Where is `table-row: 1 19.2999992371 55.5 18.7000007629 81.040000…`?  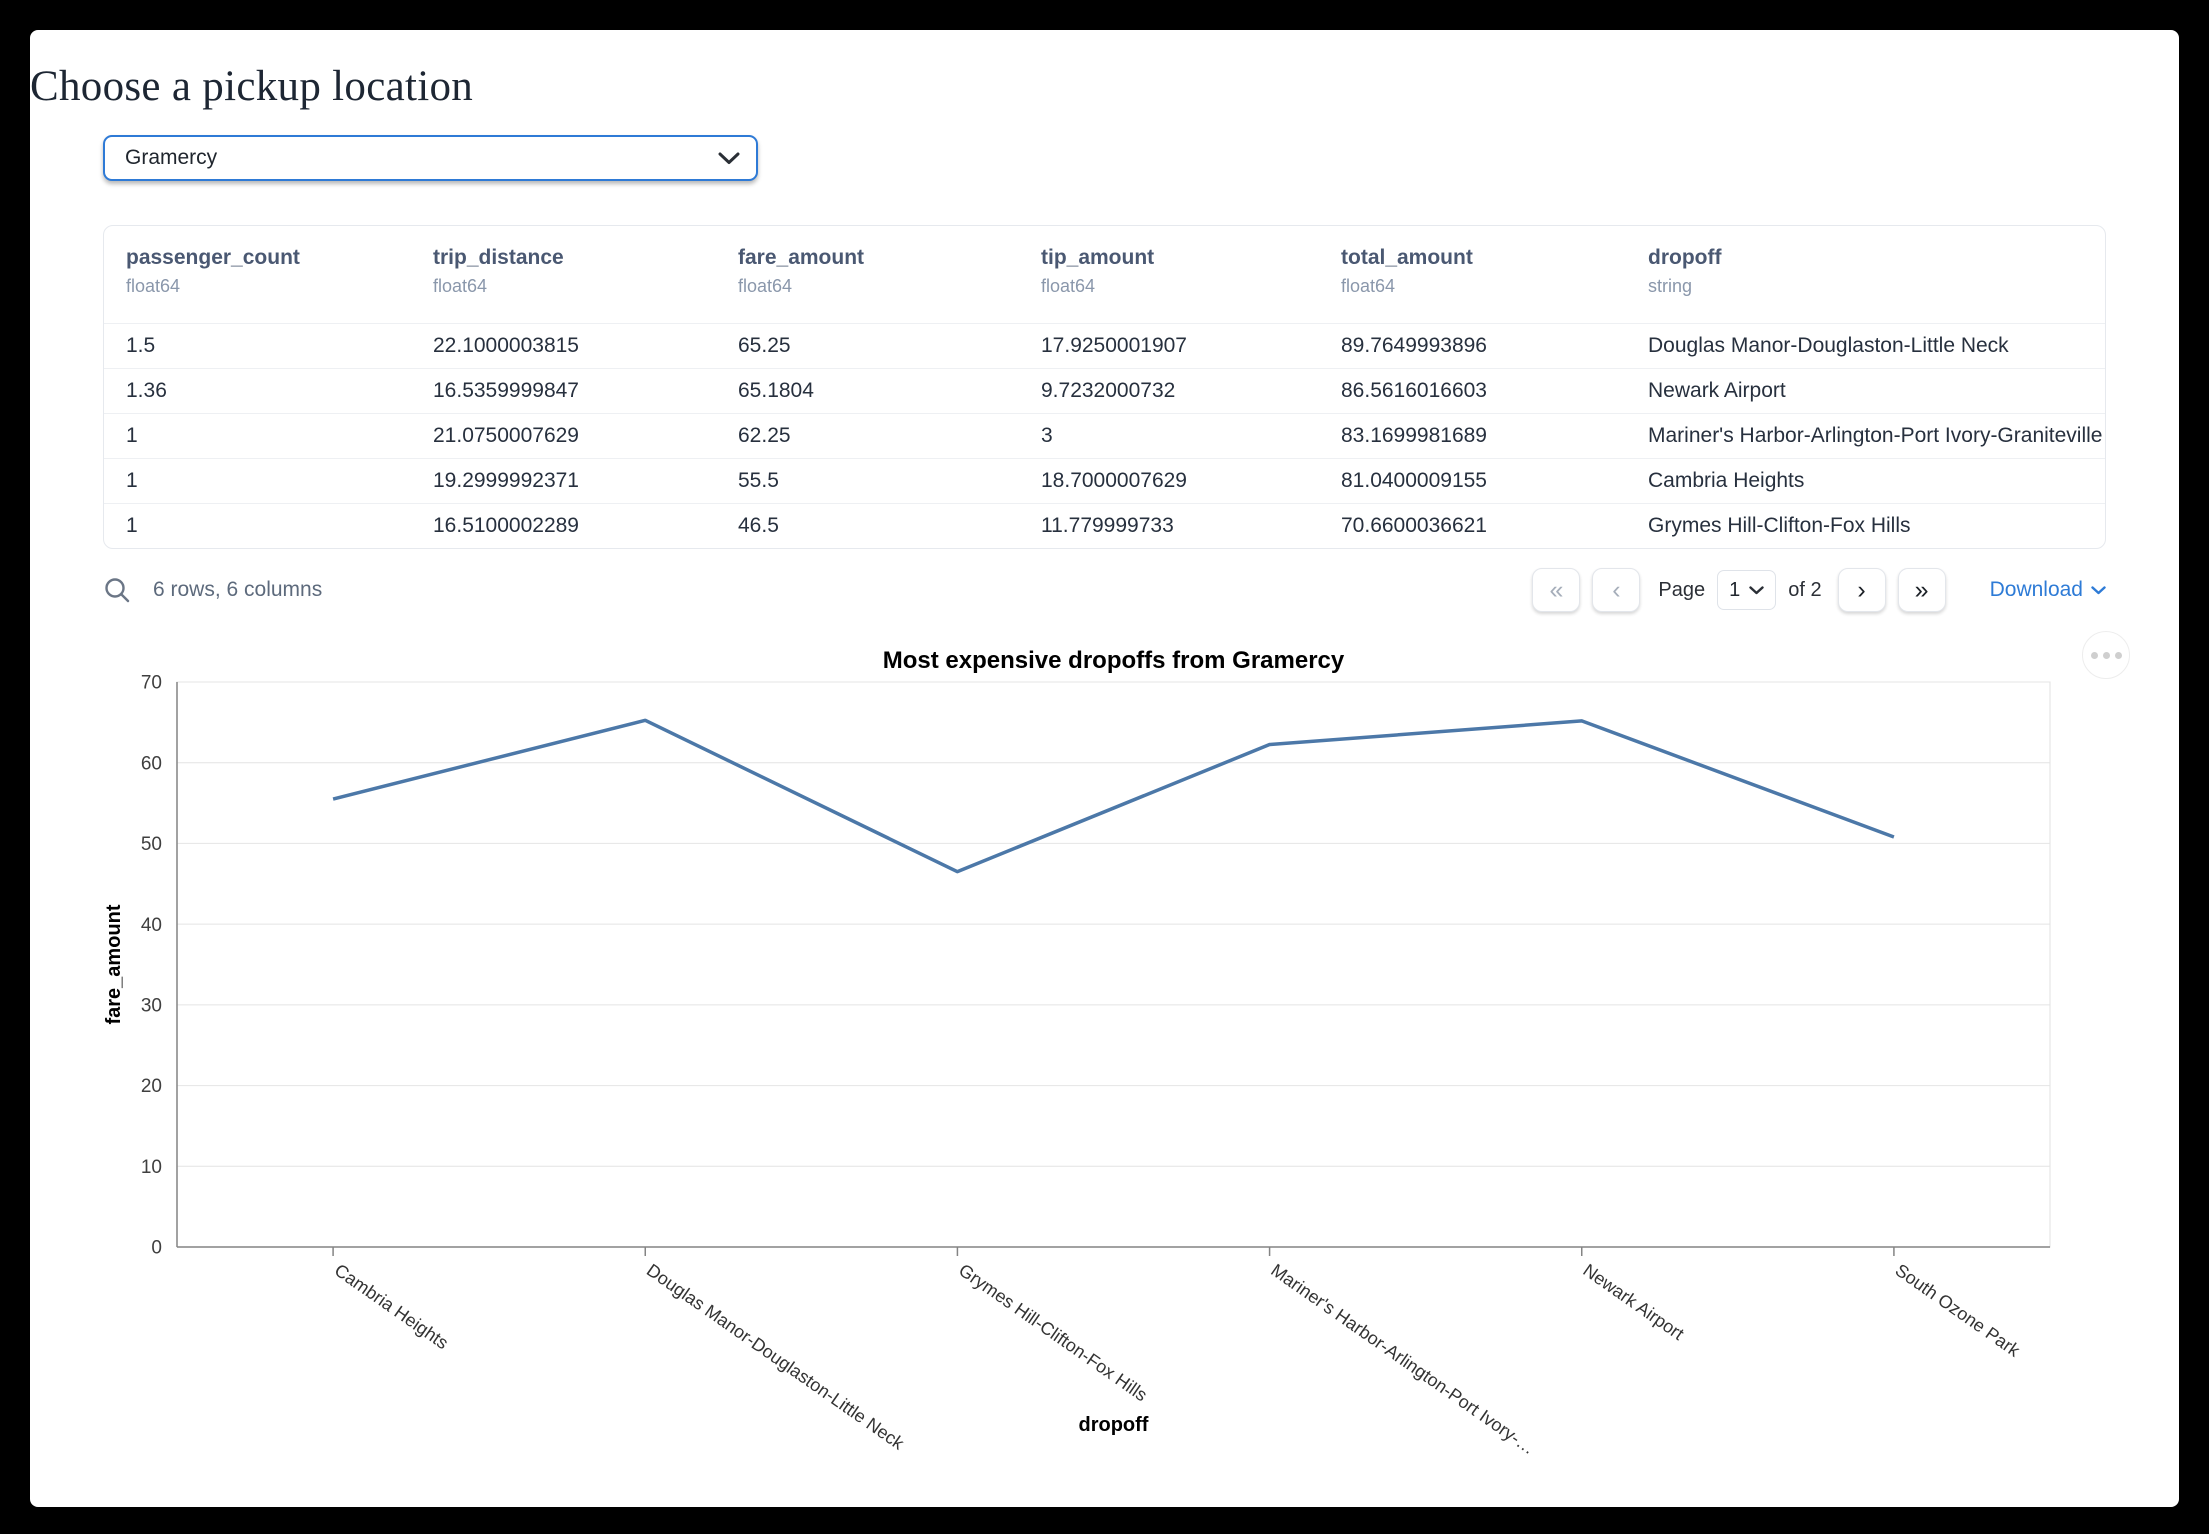 table-row: 1 19.2999992371 55.5 18.7000007629 81.040000… is located at coordinates (1104, 480).